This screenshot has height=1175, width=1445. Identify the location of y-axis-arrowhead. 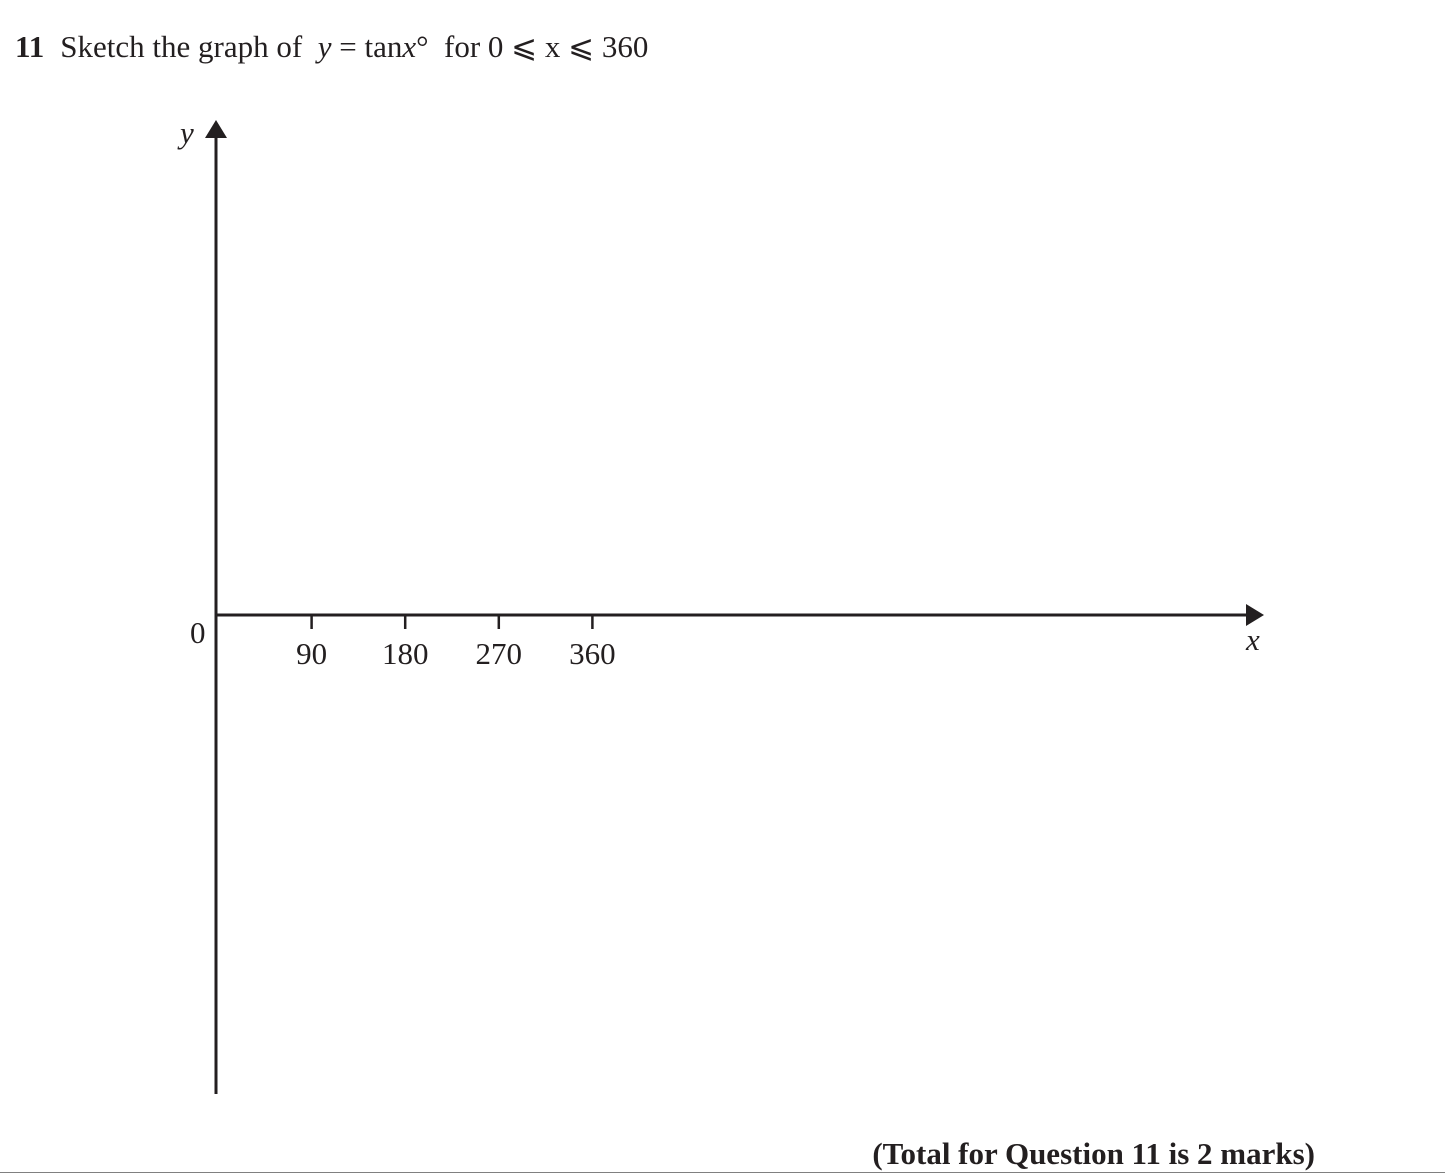
(216, 129).